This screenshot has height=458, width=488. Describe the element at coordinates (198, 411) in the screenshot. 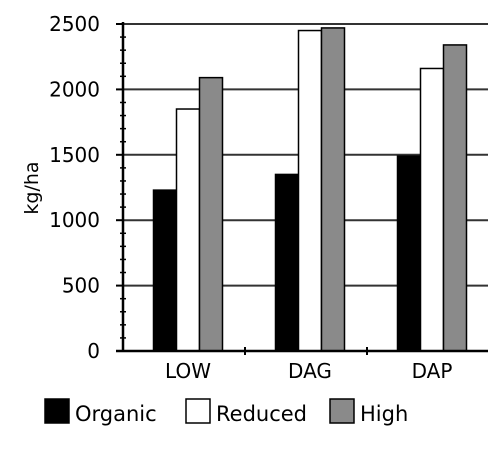

I see `legend-swatch-reduced` at that location.